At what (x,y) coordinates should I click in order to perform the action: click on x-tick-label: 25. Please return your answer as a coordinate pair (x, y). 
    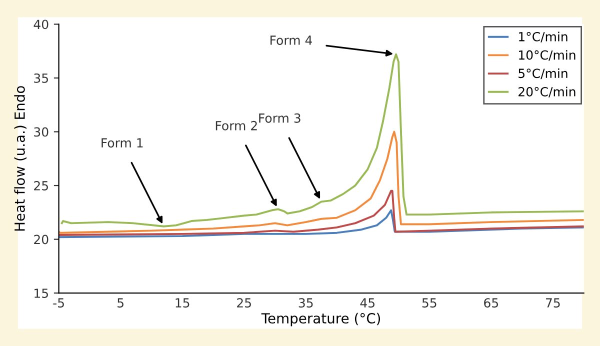
    Looking at the image, I should click on (244, 303).